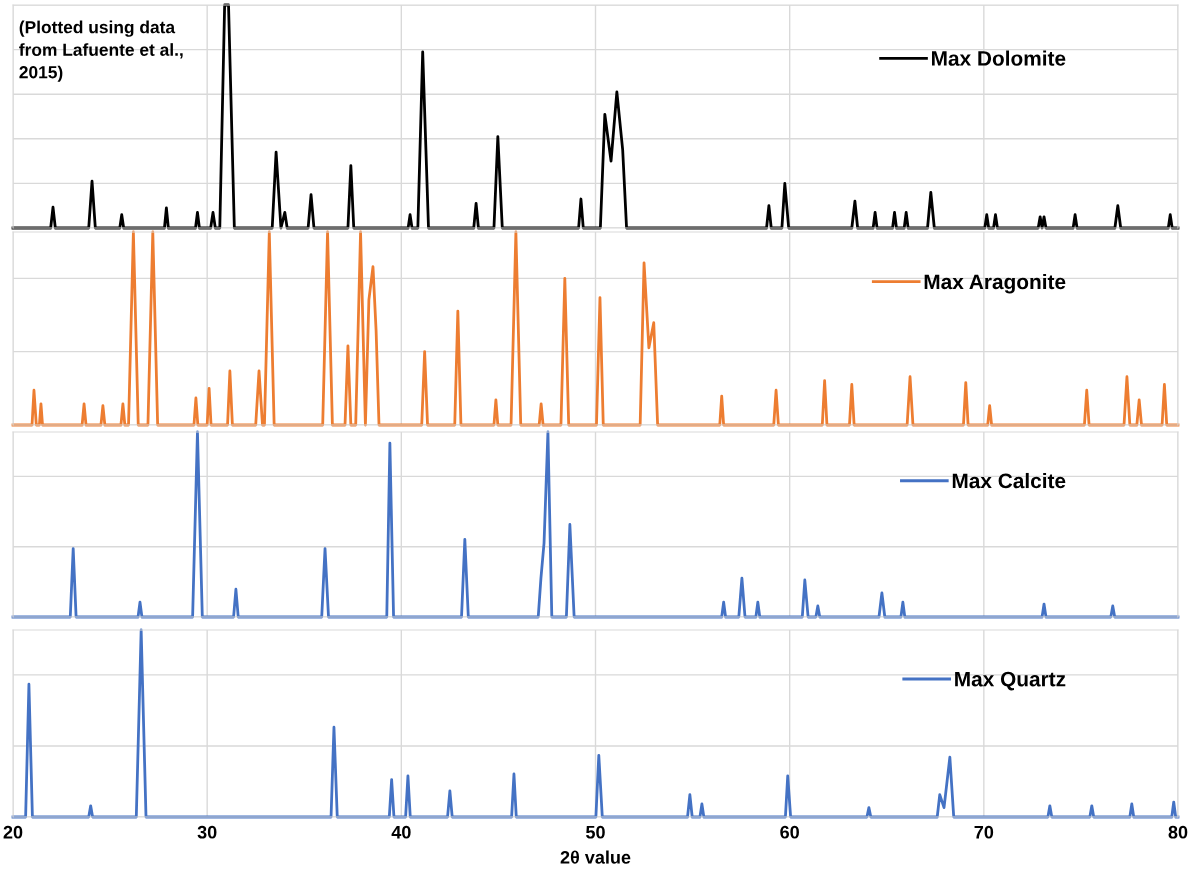  What do you see at coordinates (207, 832) in the screenshot?
I see `x-tick-label: 30` at bounding box center [207, 832].